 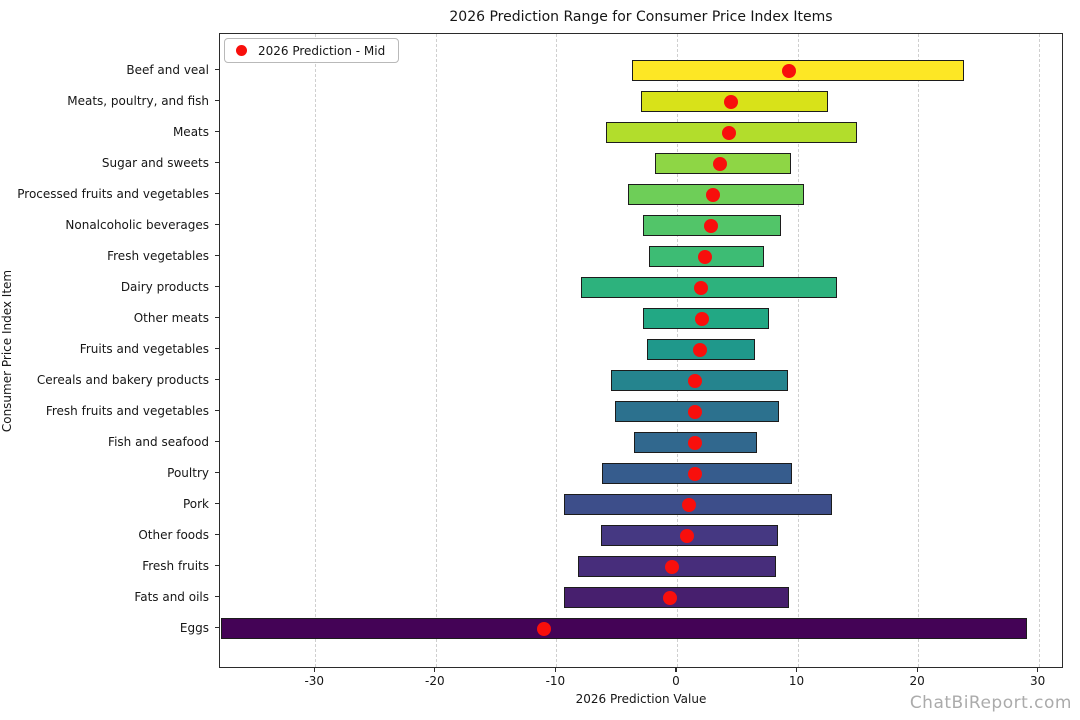 What do you see at coordinates (796, 681) in the screenshot?
I see `x-tick-label: 10` at bounding box center [796, 681].